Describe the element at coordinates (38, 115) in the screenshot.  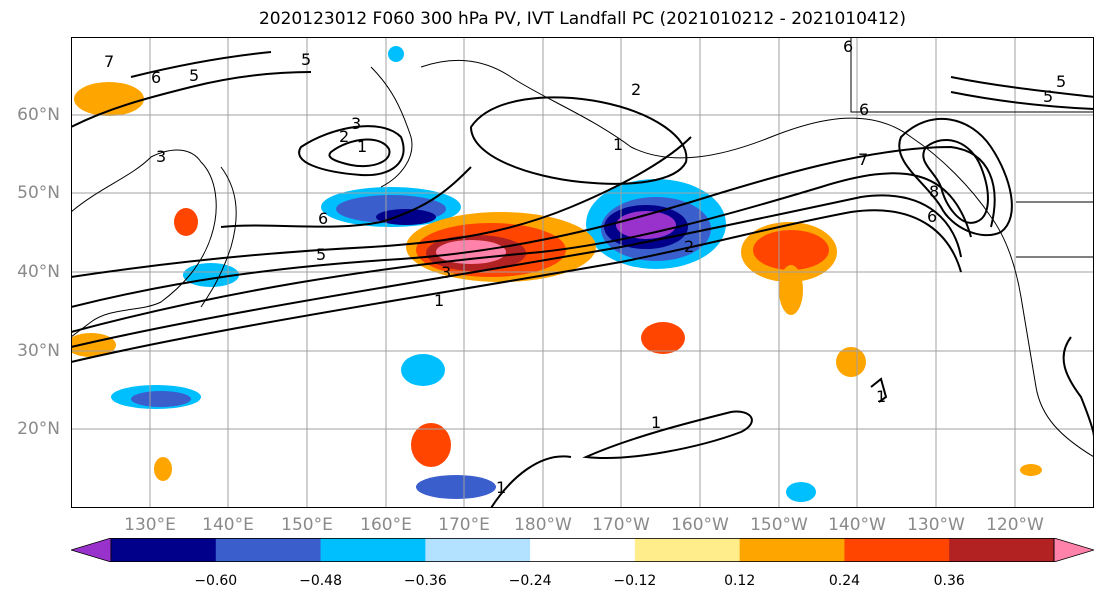
I see `lat-label-60n: 60°N` at that location.